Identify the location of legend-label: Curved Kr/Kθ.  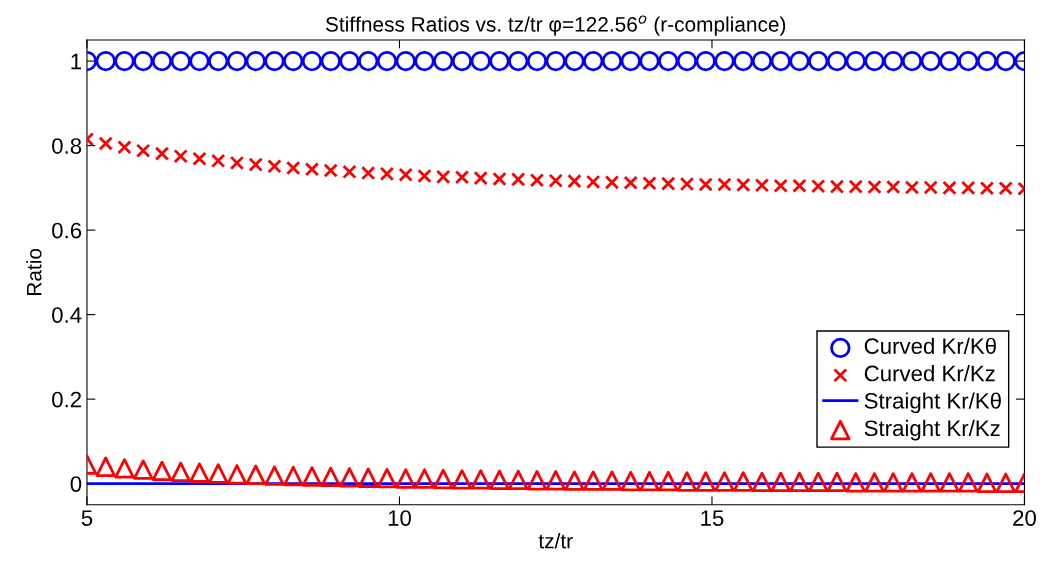
(930, 345).